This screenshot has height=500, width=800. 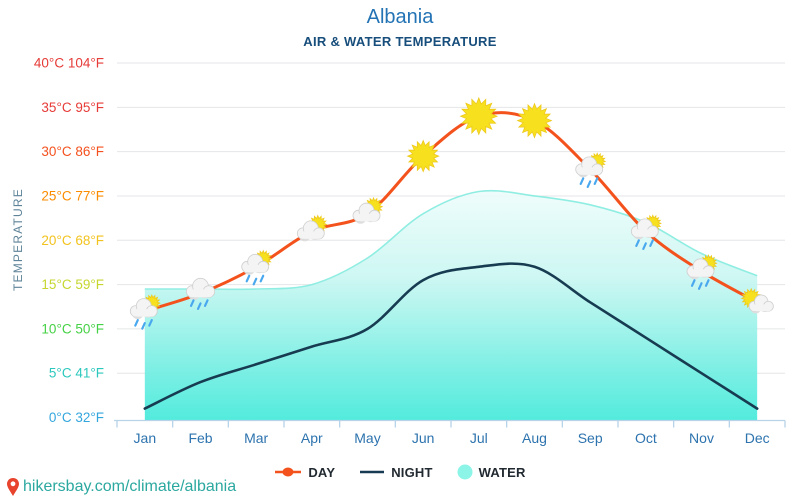 I want to click on weather-icon-sep, so click(x=591, y=170).